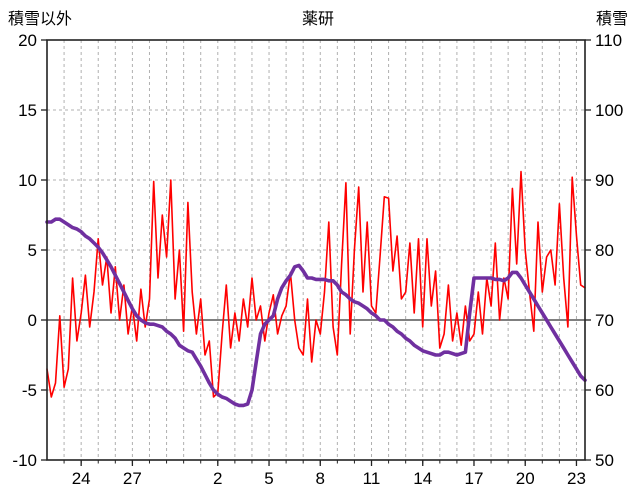  What do you see at coordinates (27, 110) in the screenshot?
I see `left-tick-label: 15` at bounding box center [27, 110].